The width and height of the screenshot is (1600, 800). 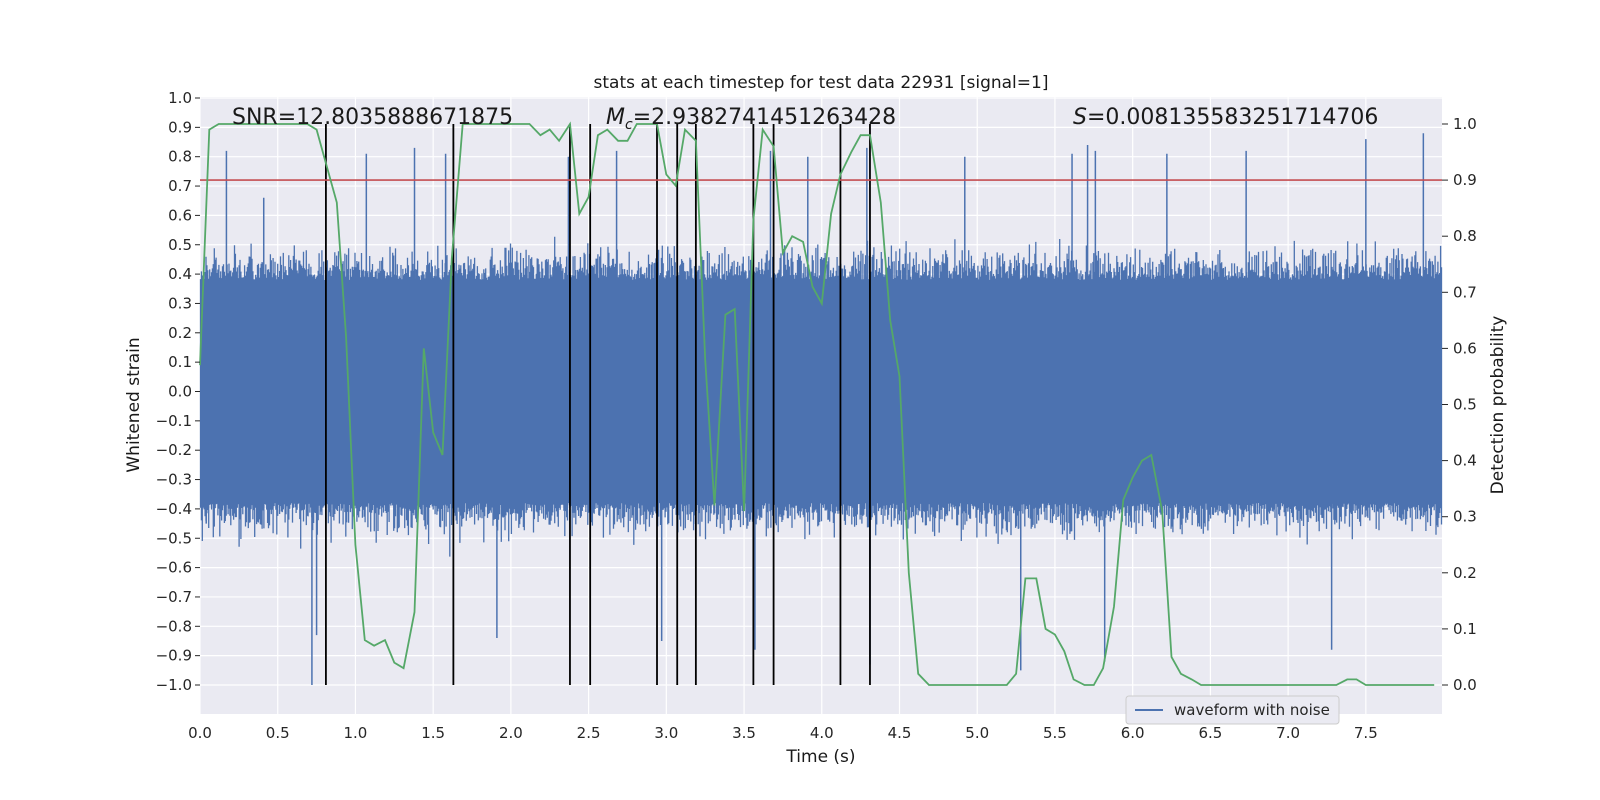 I want to click on y-tick-label: −1.0, so click(x=174, y=685).